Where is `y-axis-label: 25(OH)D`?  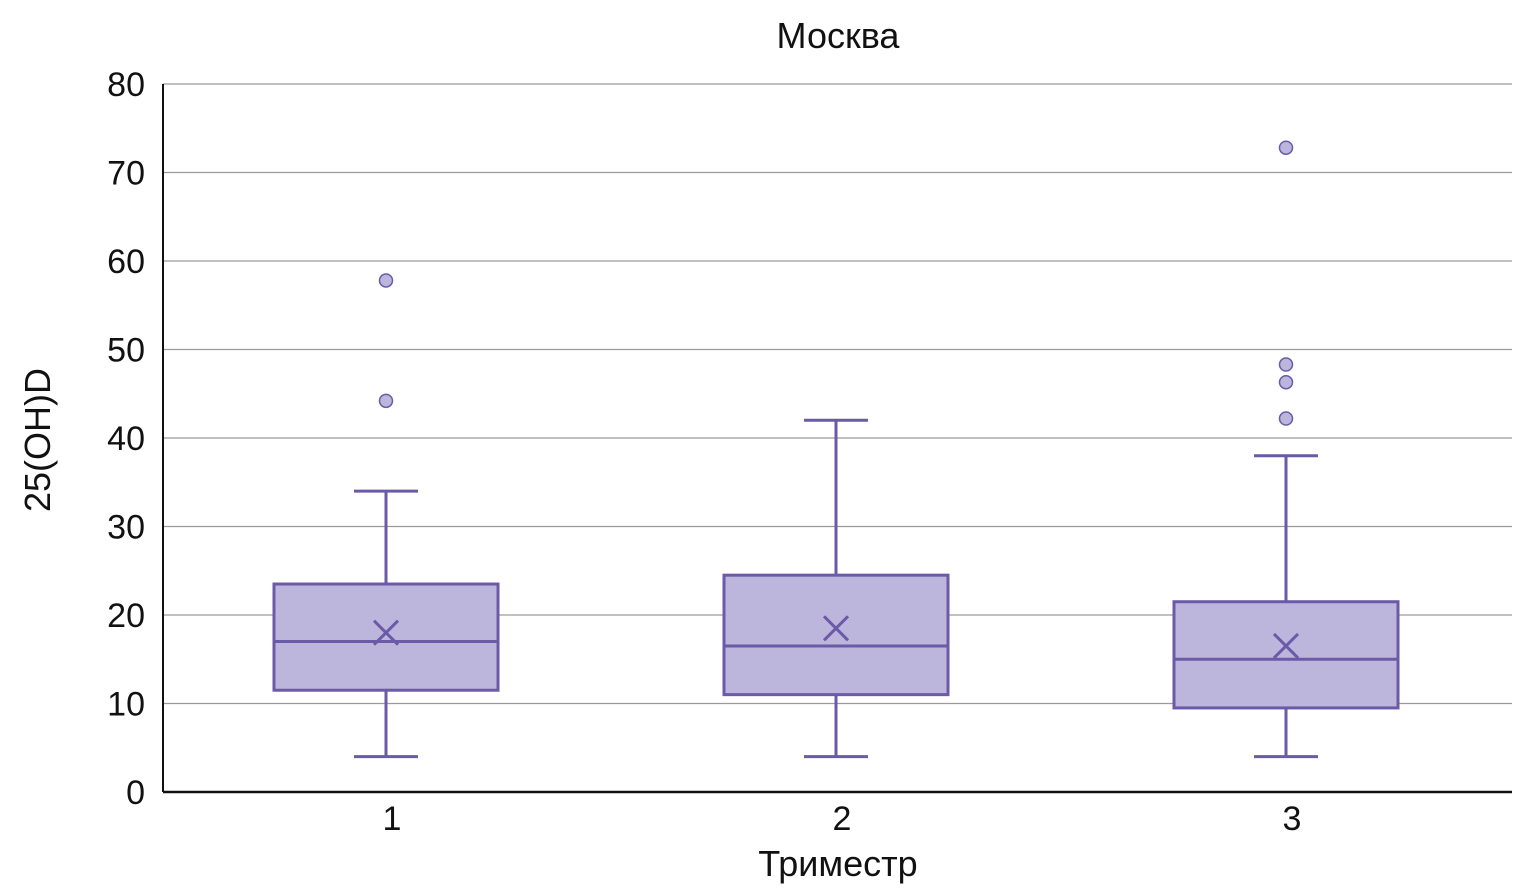
y-axis-label: 25(OH)D is located at coordinates (37, 440).